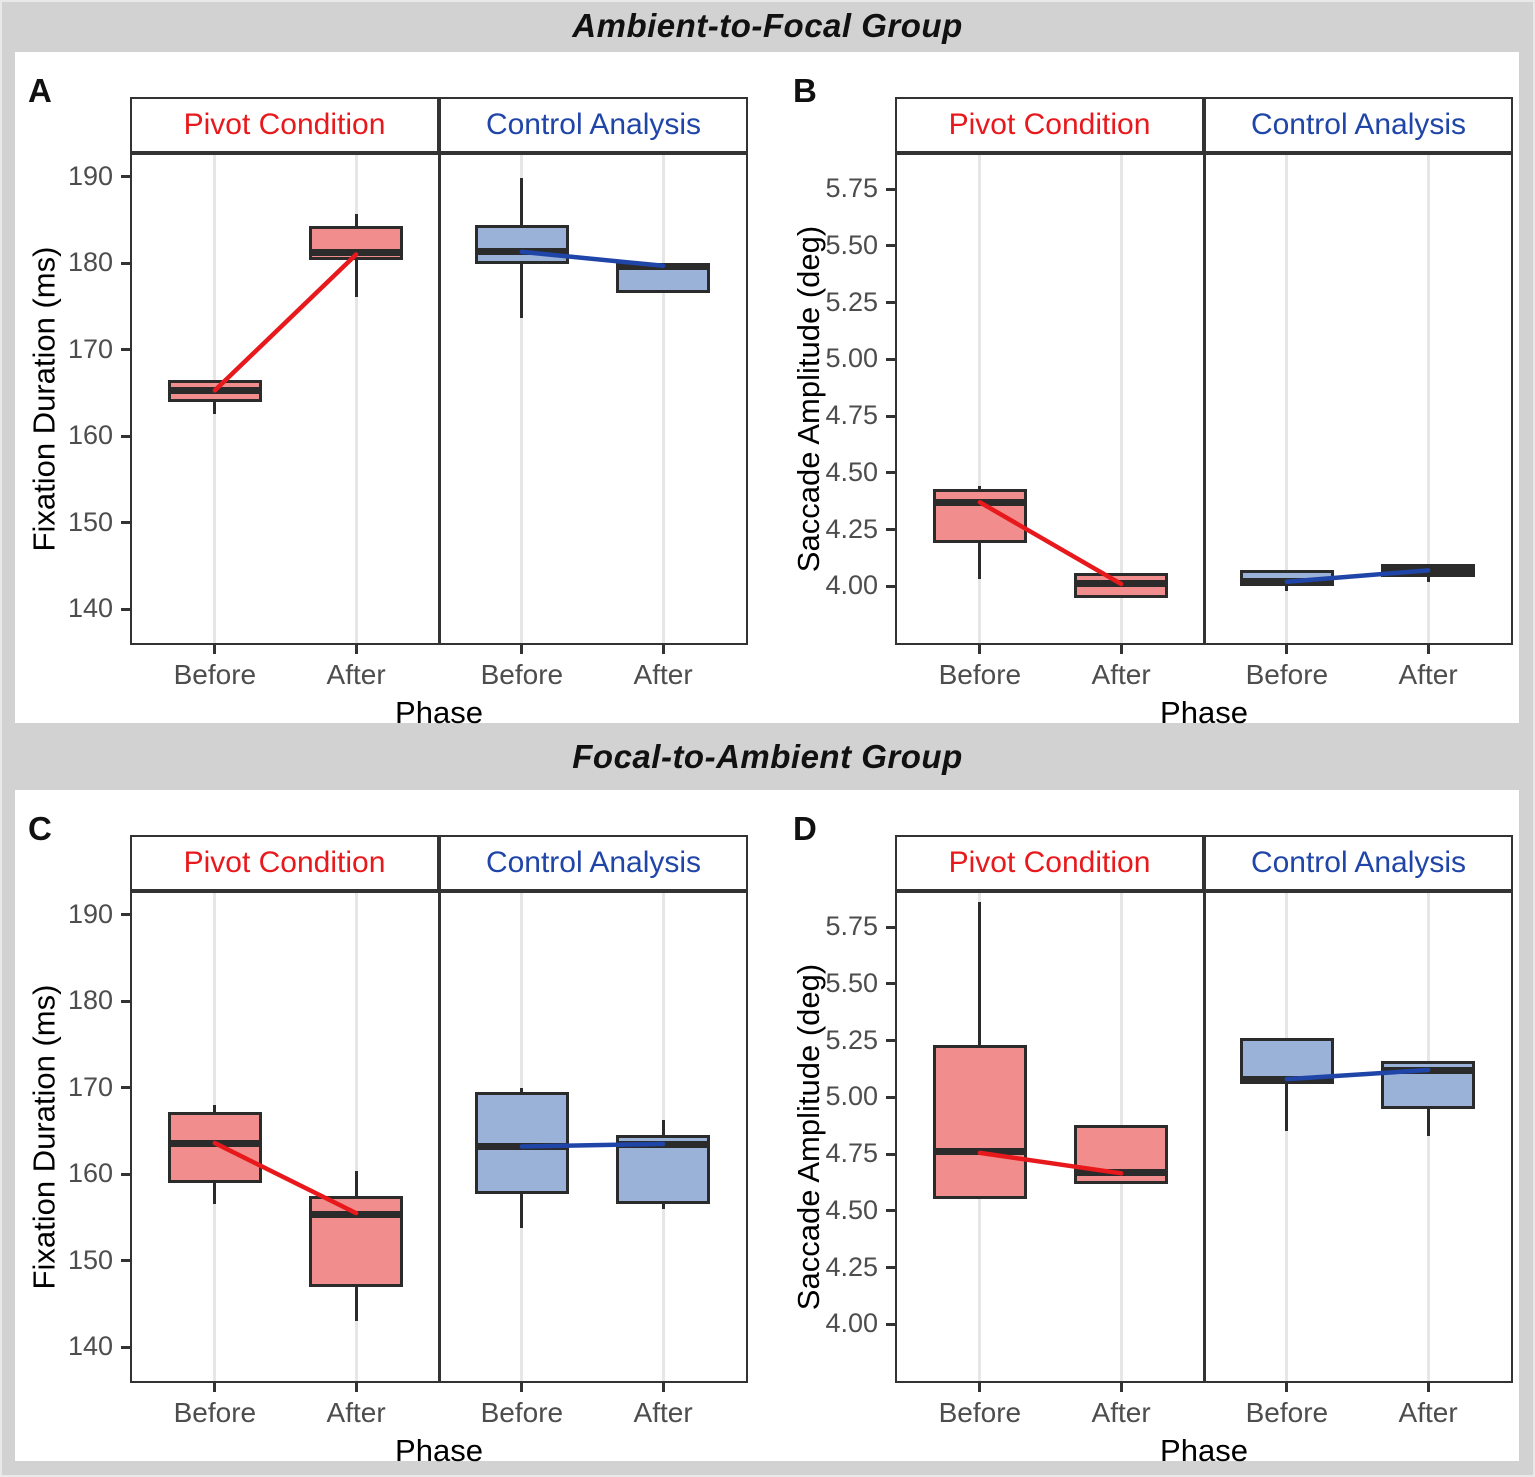 The height and width of the screenshot is (1477, 1535). Describe the element at coordinates (851, 1096) in the screenshot. I see `y-tick-label: 5.00` at that location.